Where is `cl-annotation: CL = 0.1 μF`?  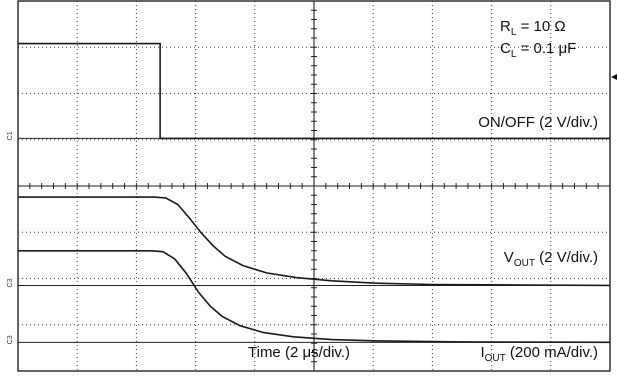
cl-annotation: CL = 0.1 μF is located at coordinates (538, 50).